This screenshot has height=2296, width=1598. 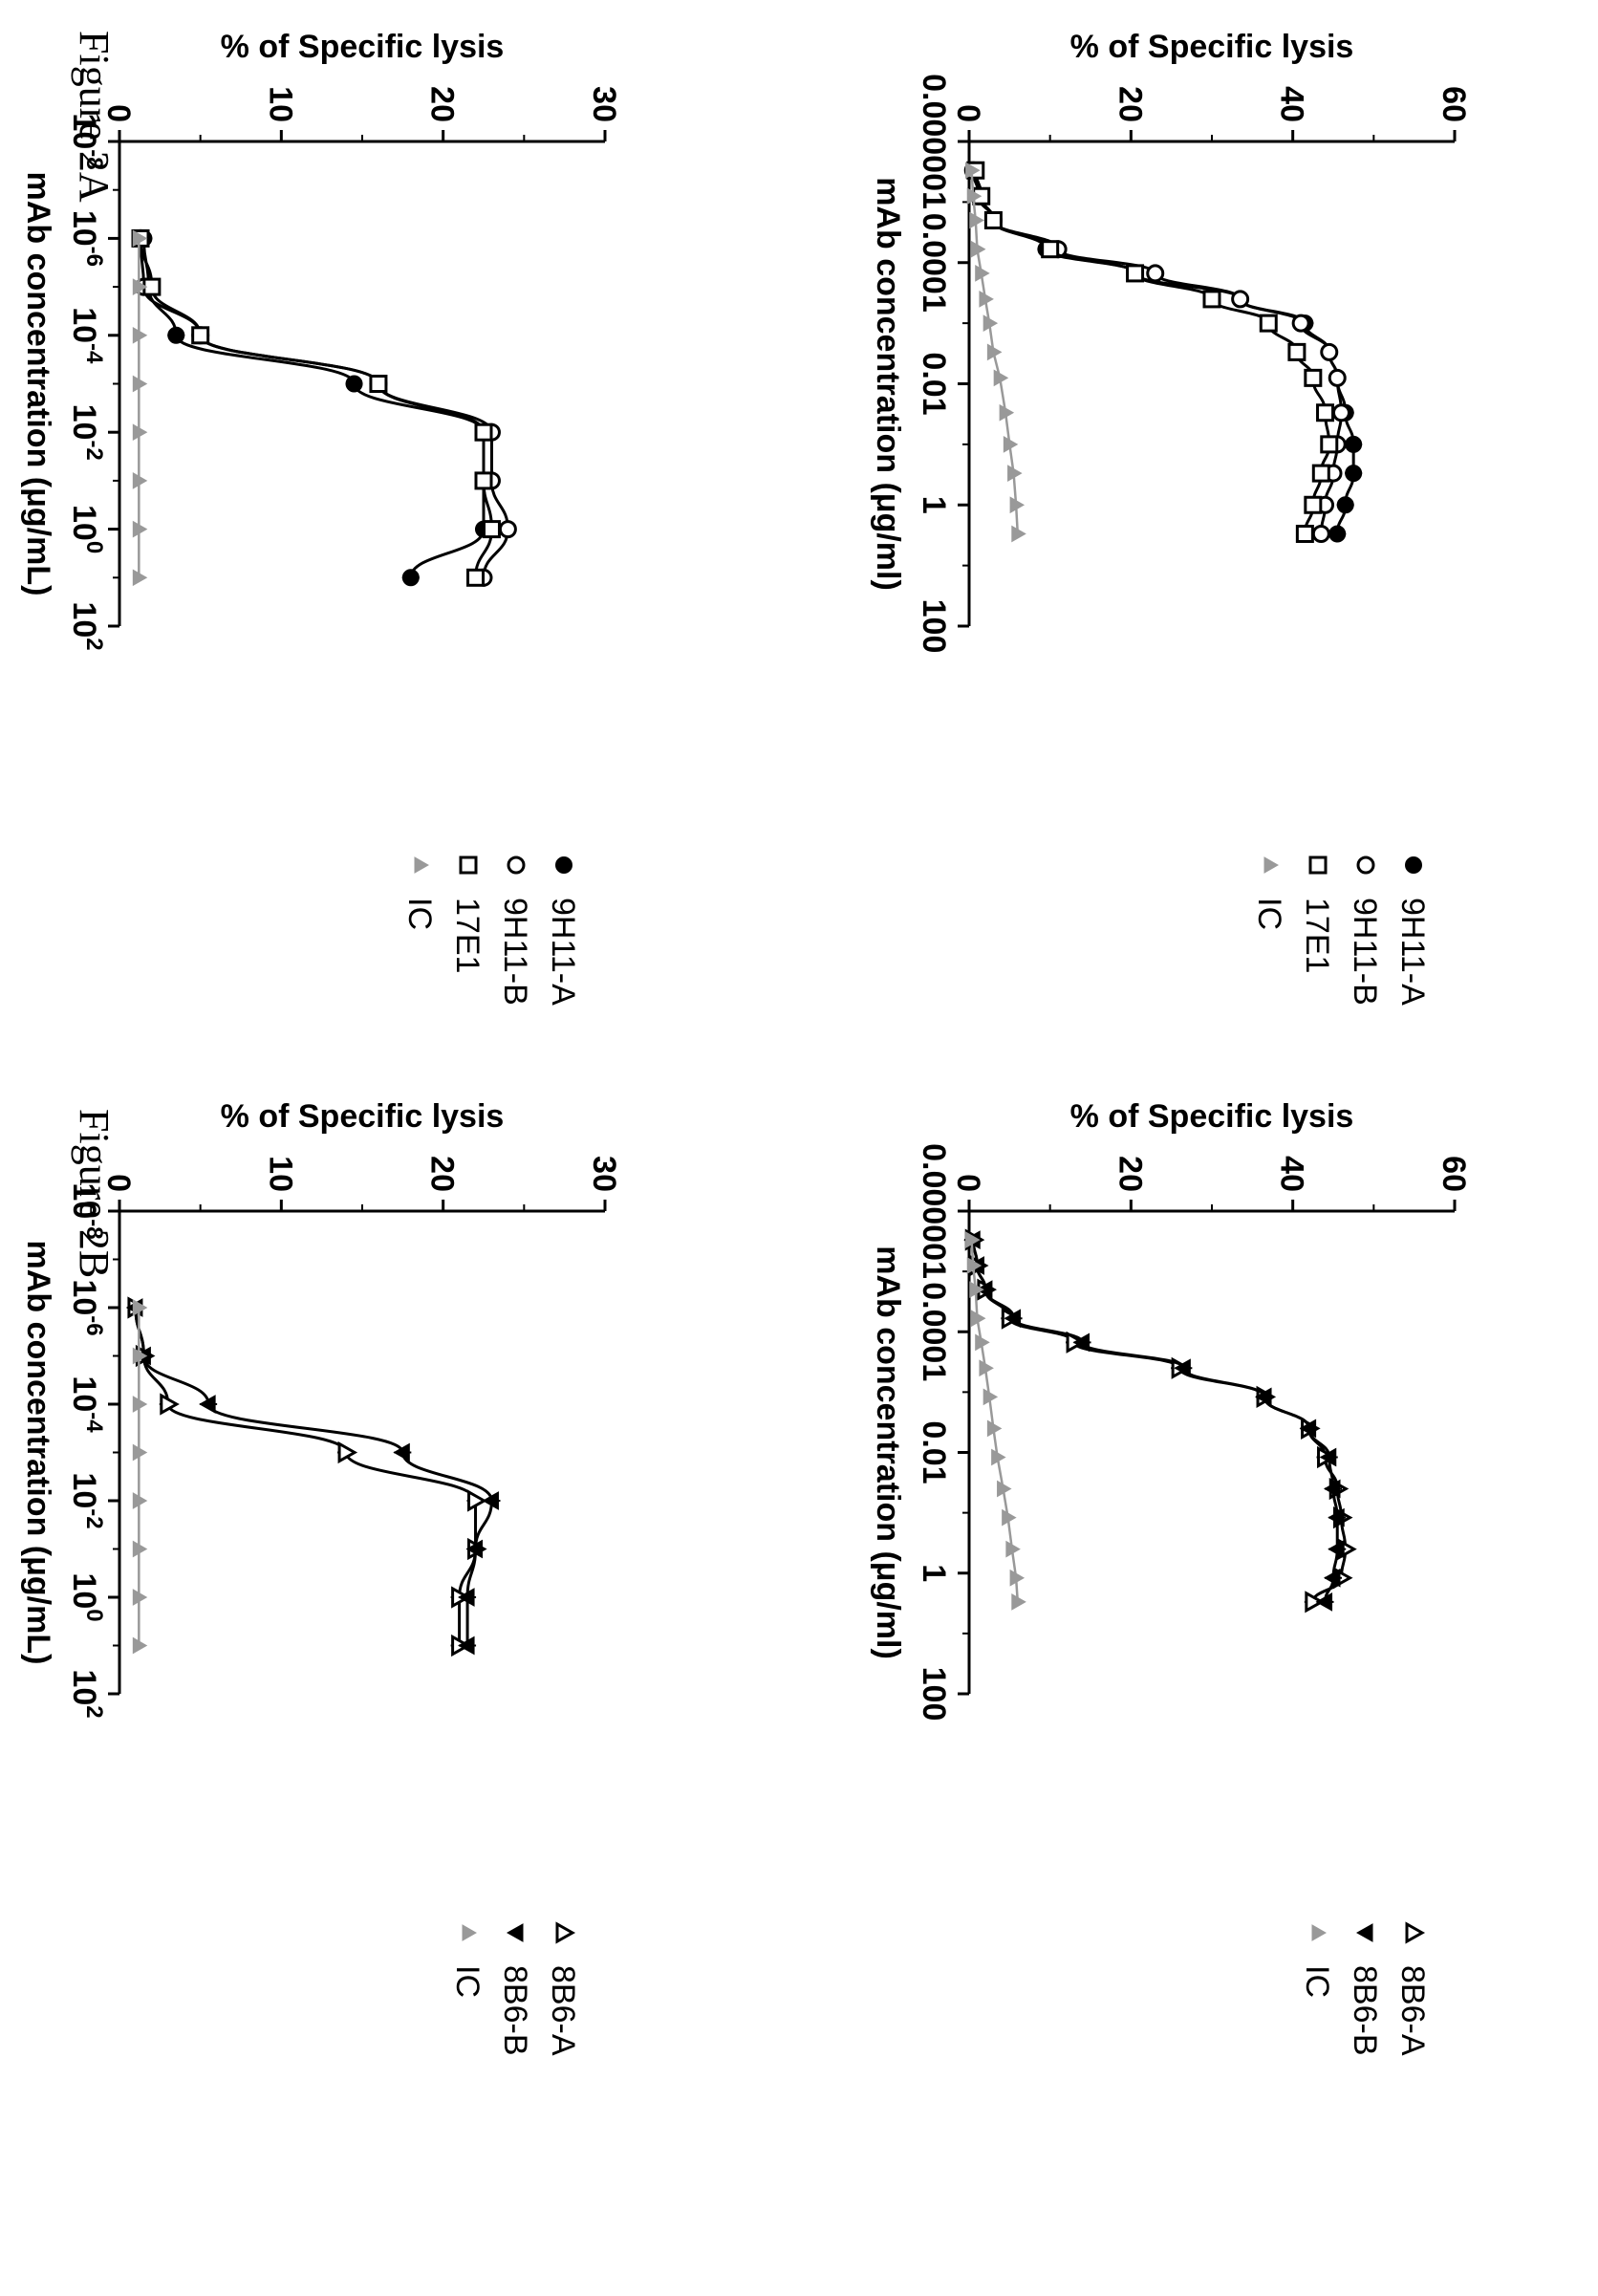 I want to click on series-17E1, so click(x=1152, y=352).